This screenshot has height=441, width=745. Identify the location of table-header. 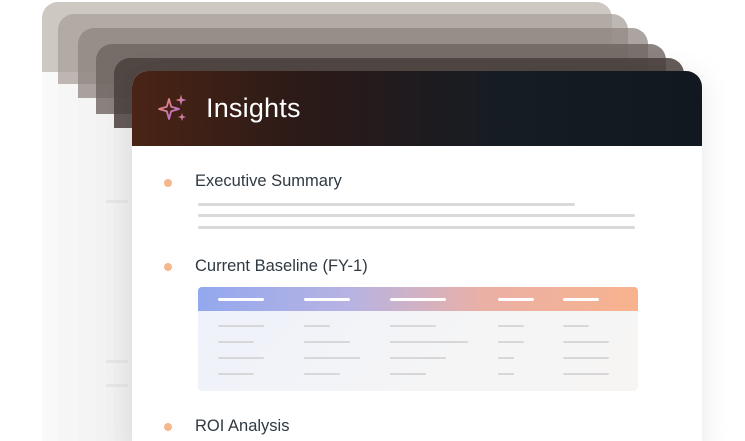
(418, 299).